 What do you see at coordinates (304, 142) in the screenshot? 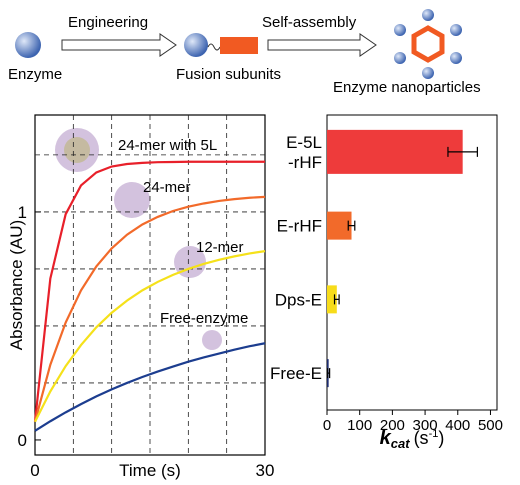
I see `y-tick-label: E-5L` at bounding box center [304, 142].